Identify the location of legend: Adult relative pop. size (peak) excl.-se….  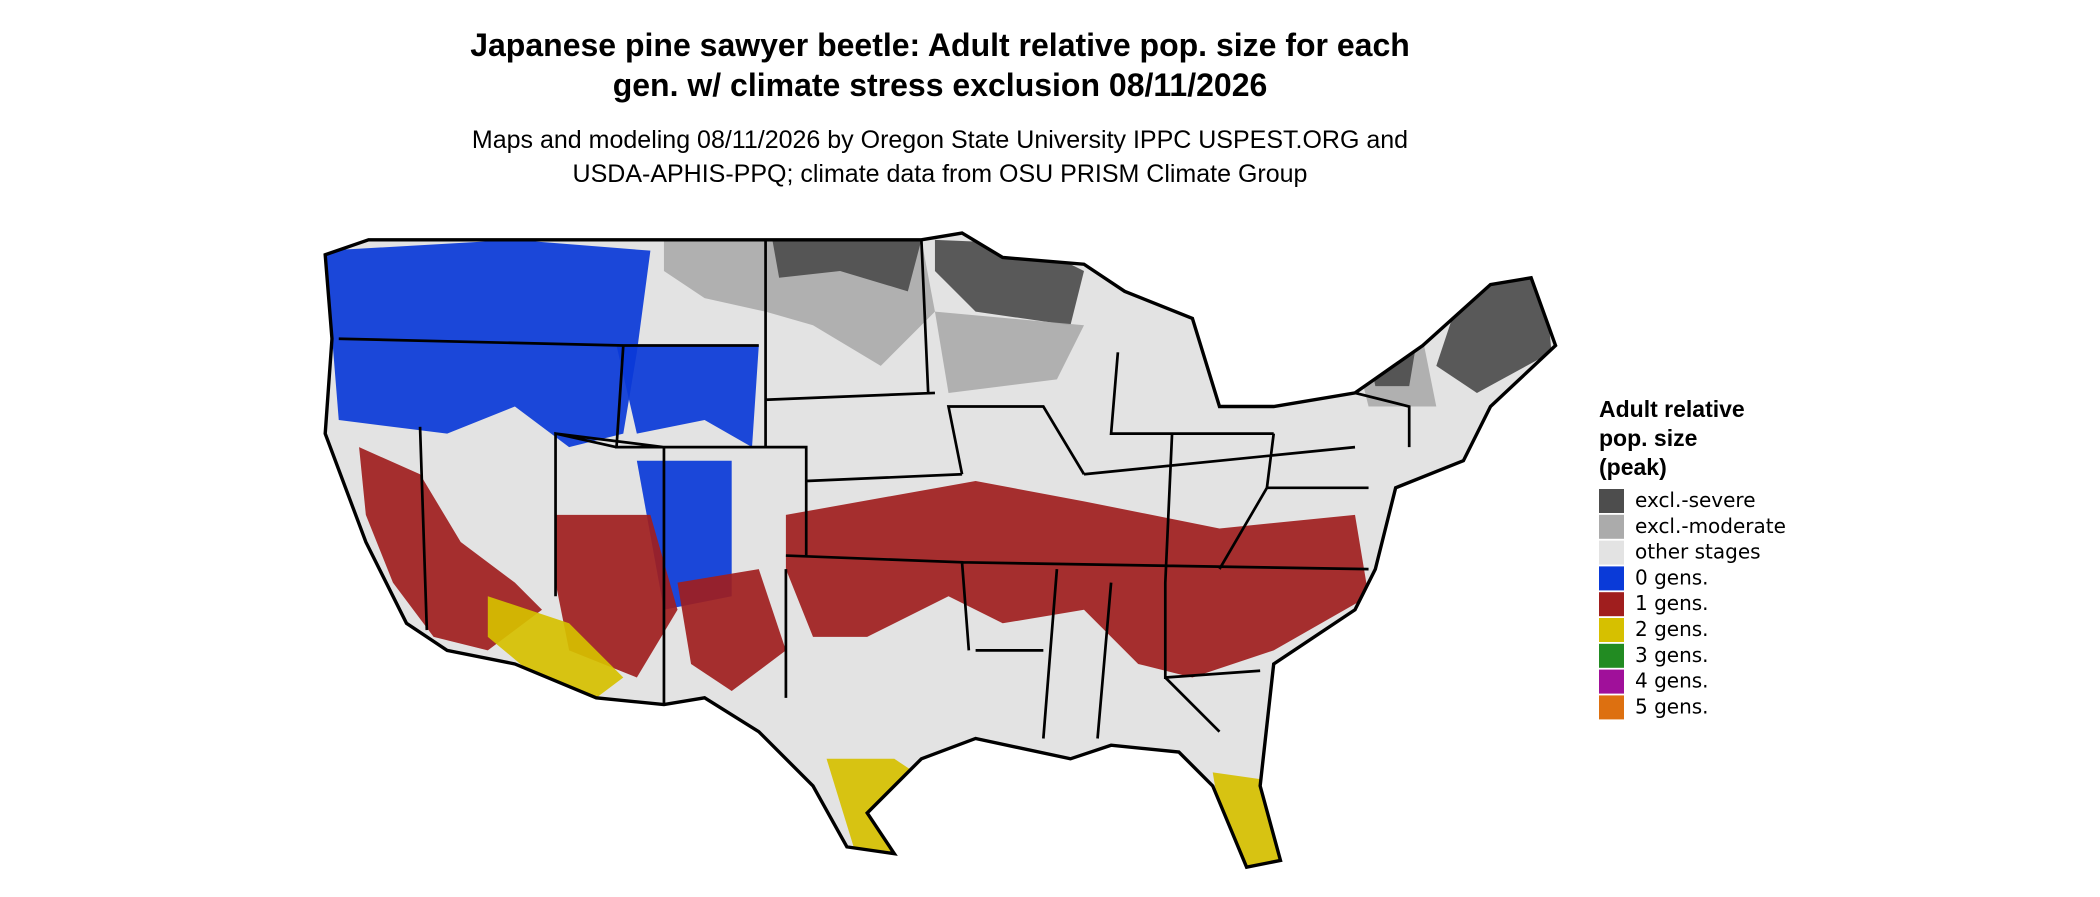
(1692, 558).